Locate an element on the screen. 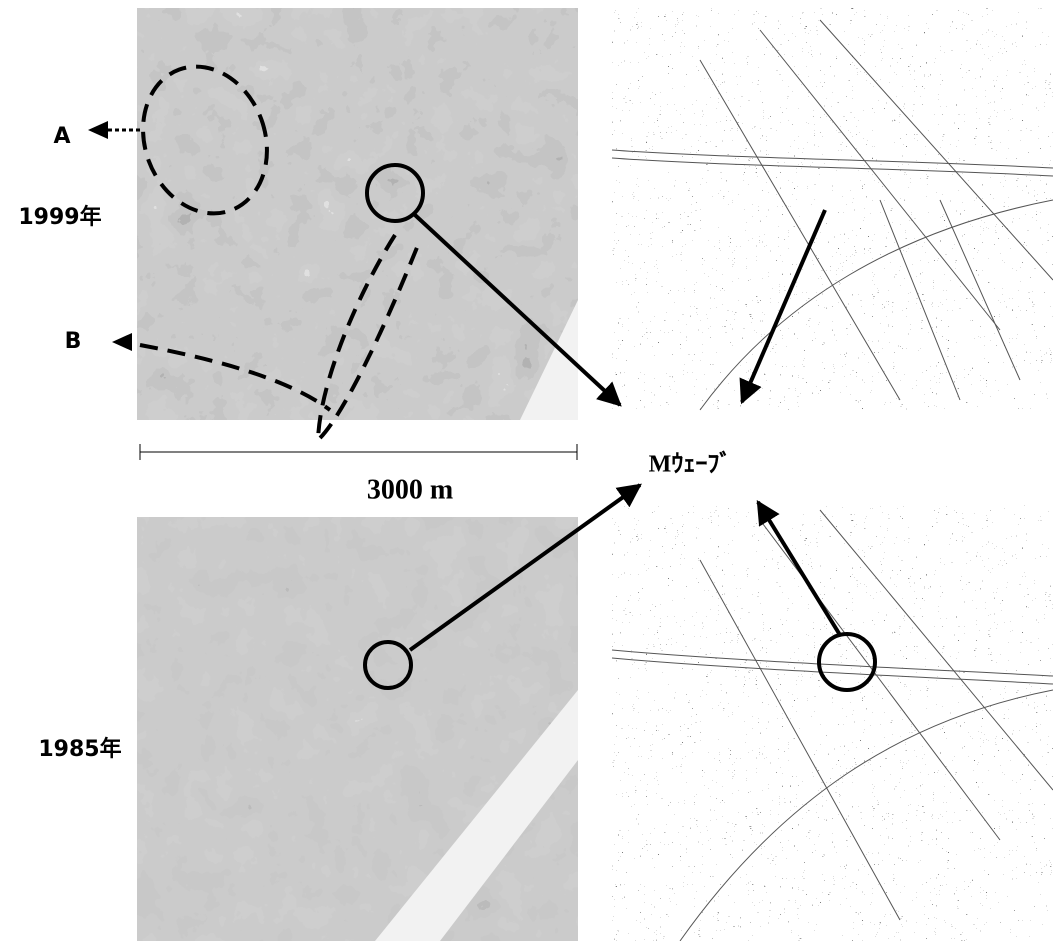 Image resolution: width=1053 pixels, height=941 pixels. year-label: 1985年 is located at coordinates (79, 749).